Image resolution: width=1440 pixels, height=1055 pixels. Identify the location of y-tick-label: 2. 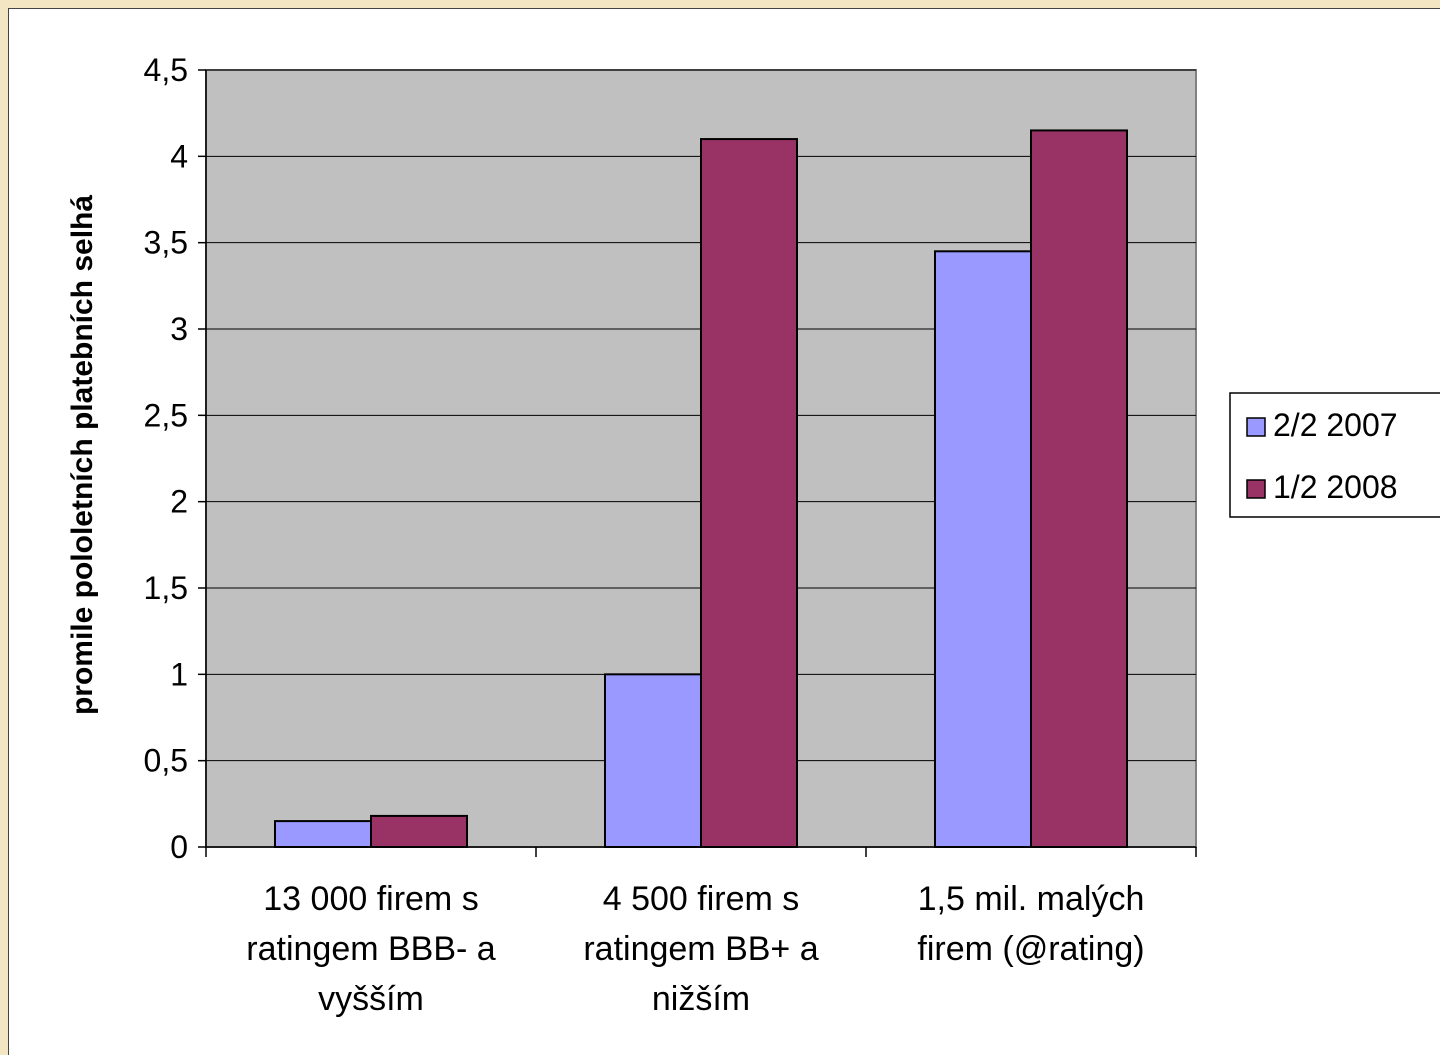
(179, 502).